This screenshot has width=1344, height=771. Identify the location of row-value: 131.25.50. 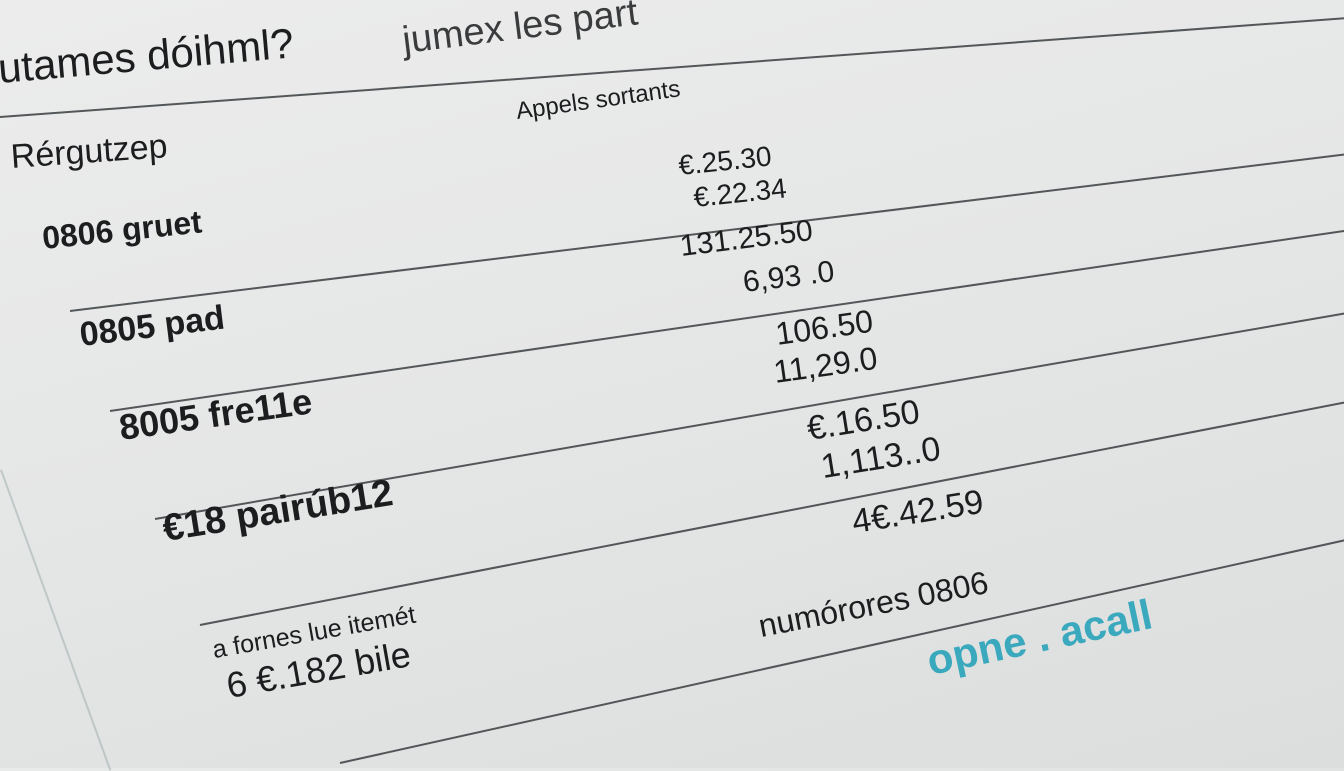
(746, 238).